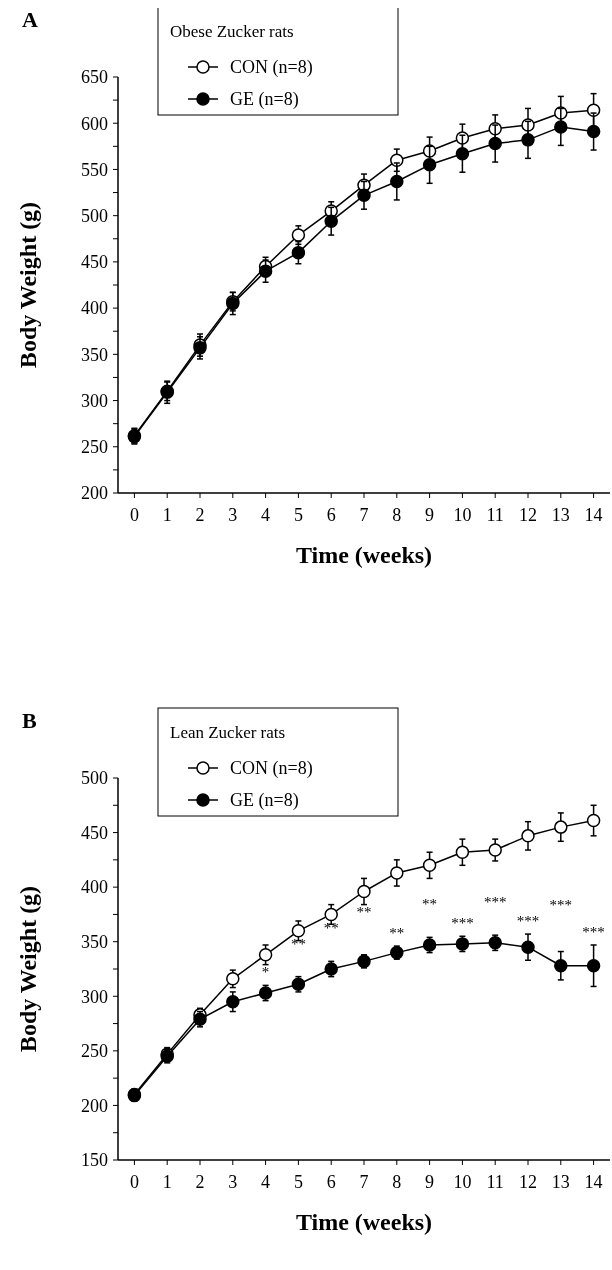  Describe the element at coordinates (265, 972) in the screenshot. I see `annotation: *` at that location.